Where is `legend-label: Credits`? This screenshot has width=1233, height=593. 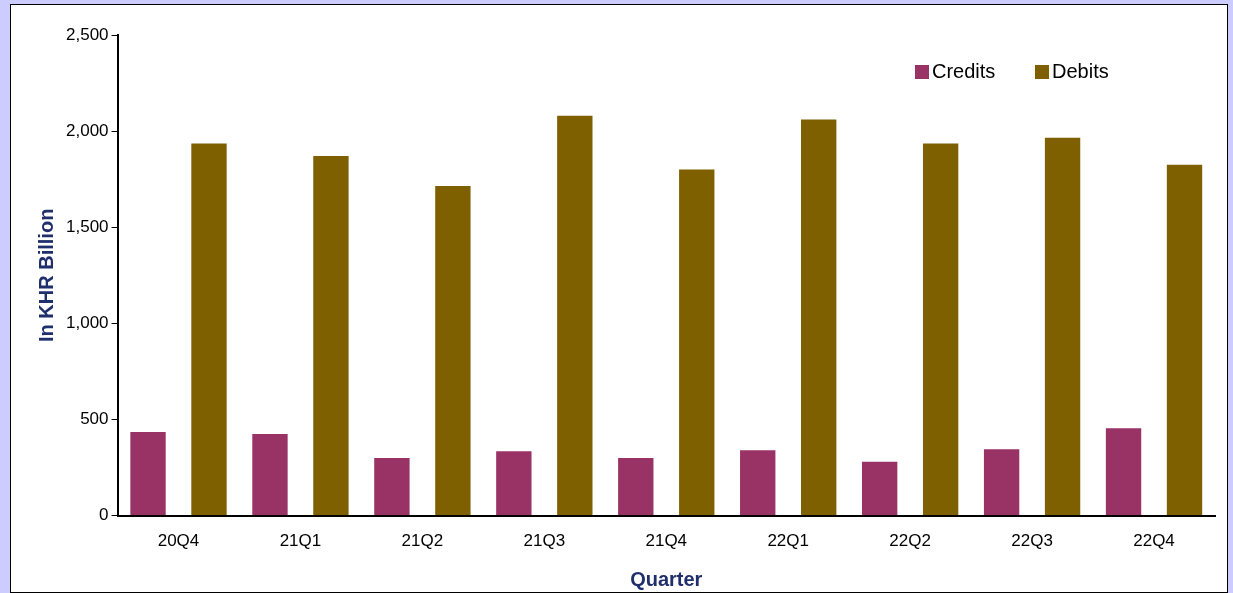
legend-label: Credits is located at coordinates (964, 70).